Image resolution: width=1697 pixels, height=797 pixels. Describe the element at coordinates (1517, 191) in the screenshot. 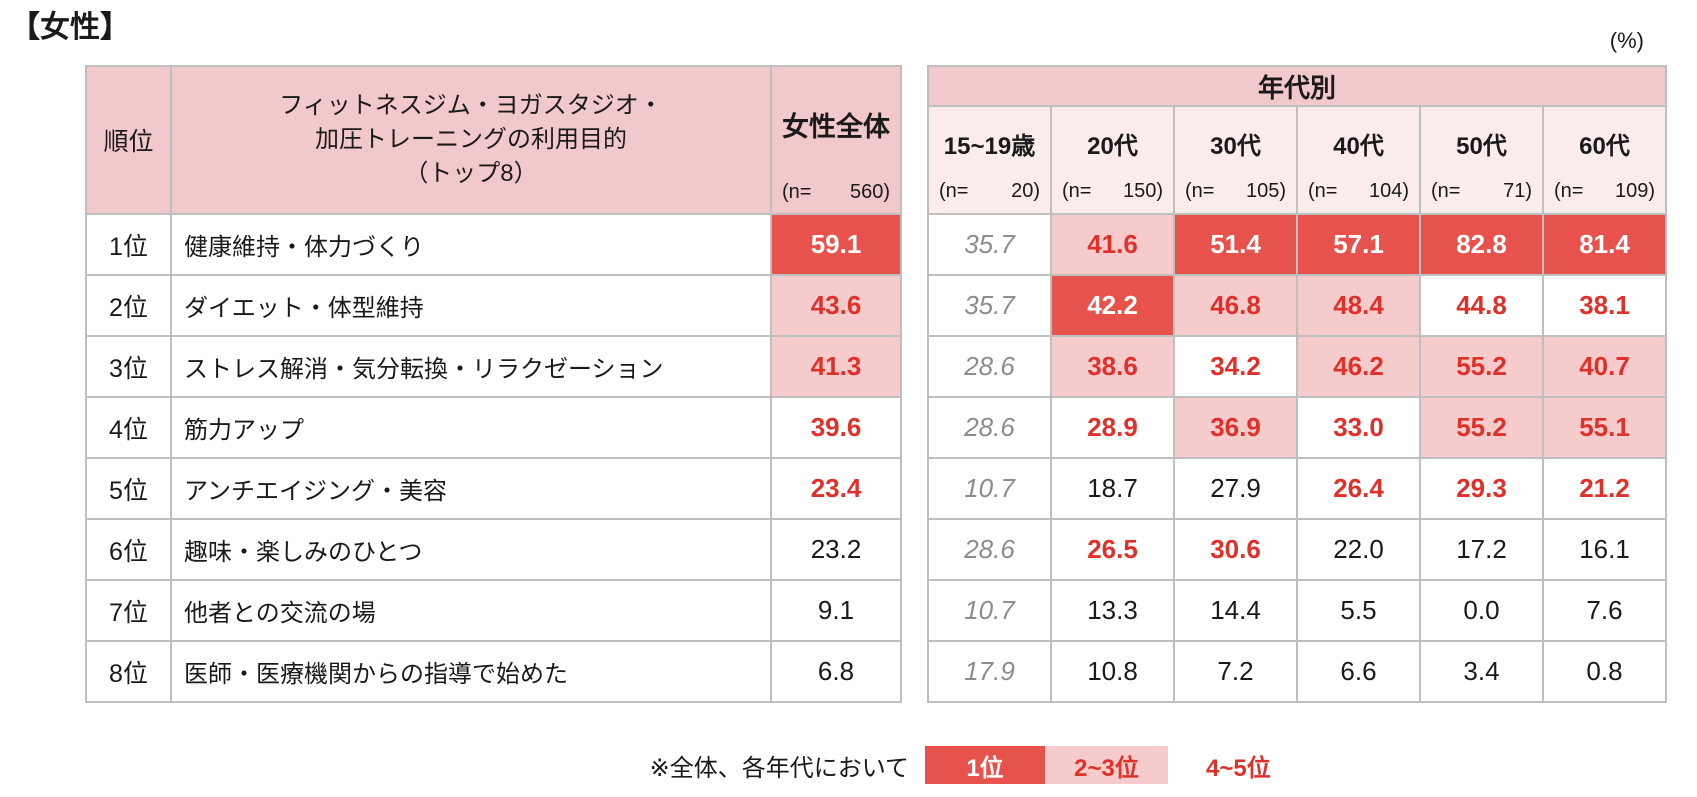

I see `n-value: 71)` at that location.